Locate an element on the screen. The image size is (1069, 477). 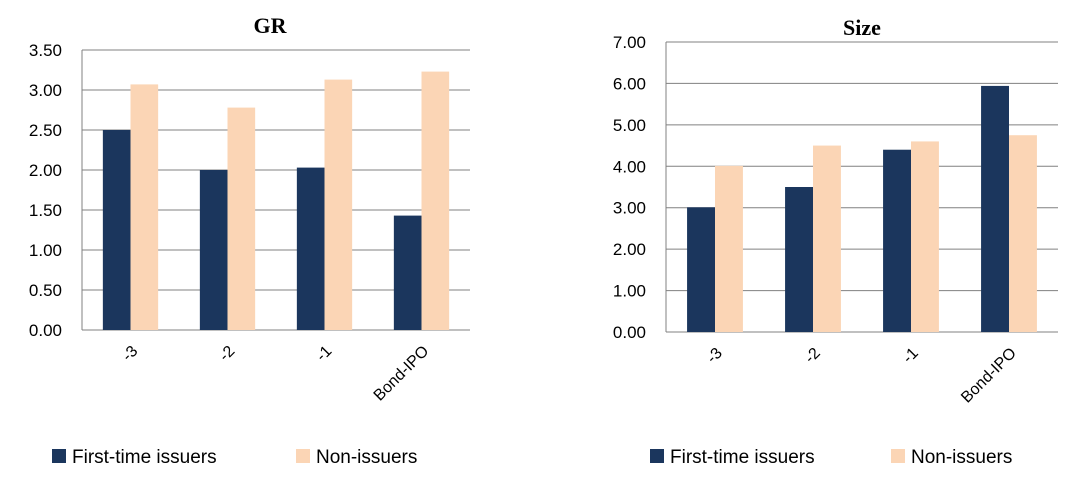
y-tick-label: 4.00 is located at coordinates (629, 166).